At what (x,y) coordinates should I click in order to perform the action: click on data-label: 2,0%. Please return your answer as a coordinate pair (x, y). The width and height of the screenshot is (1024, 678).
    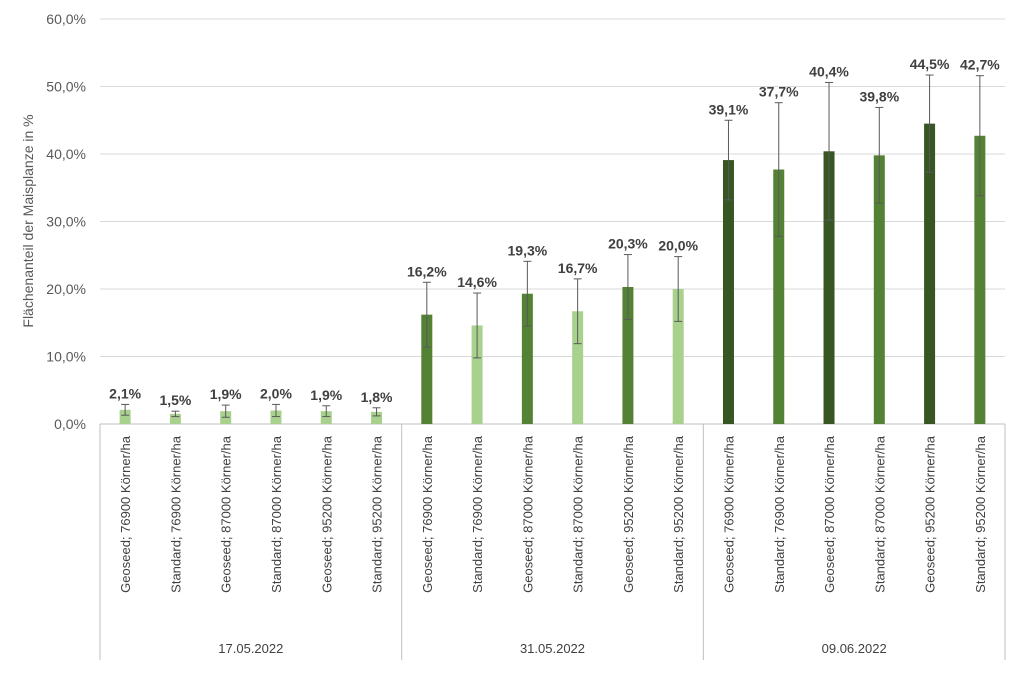
    Looking at the image, I should click on (276, 393).